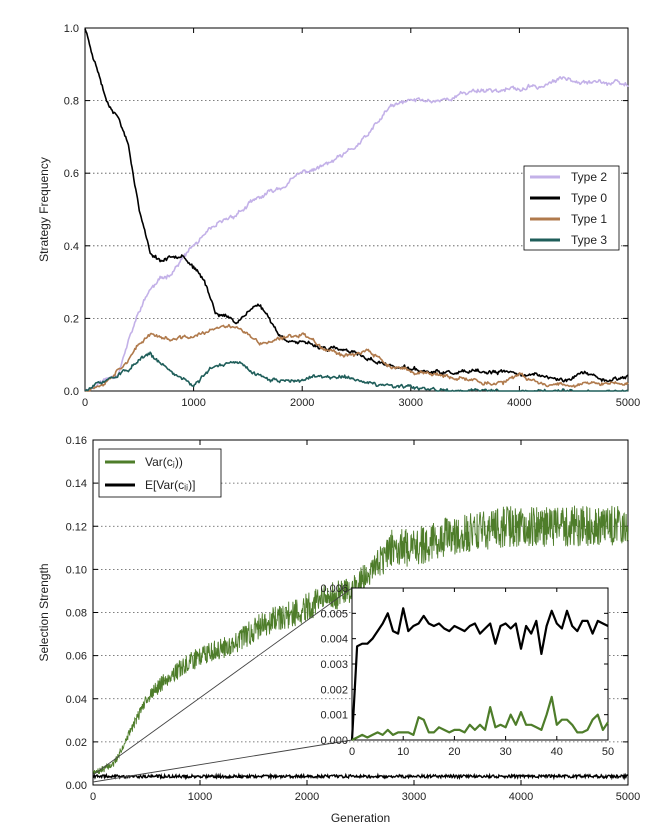 This screenshot has height=836, width=672. Describe the element at coordinates (589, 219) in the screenshot. I see `legend-label: Type 1` at that location.